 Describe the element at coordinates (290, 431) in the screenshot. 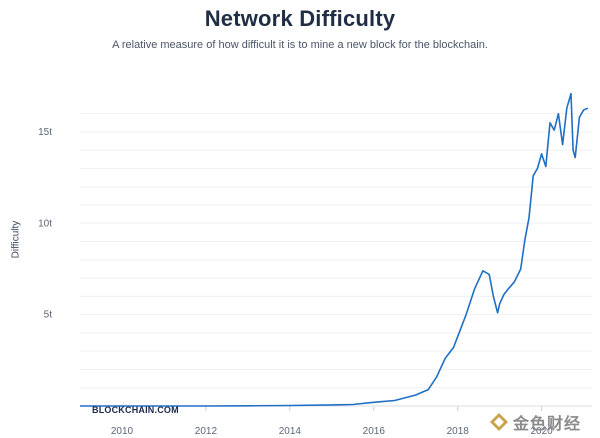

I see `x-tick-label: 2014` at that location.